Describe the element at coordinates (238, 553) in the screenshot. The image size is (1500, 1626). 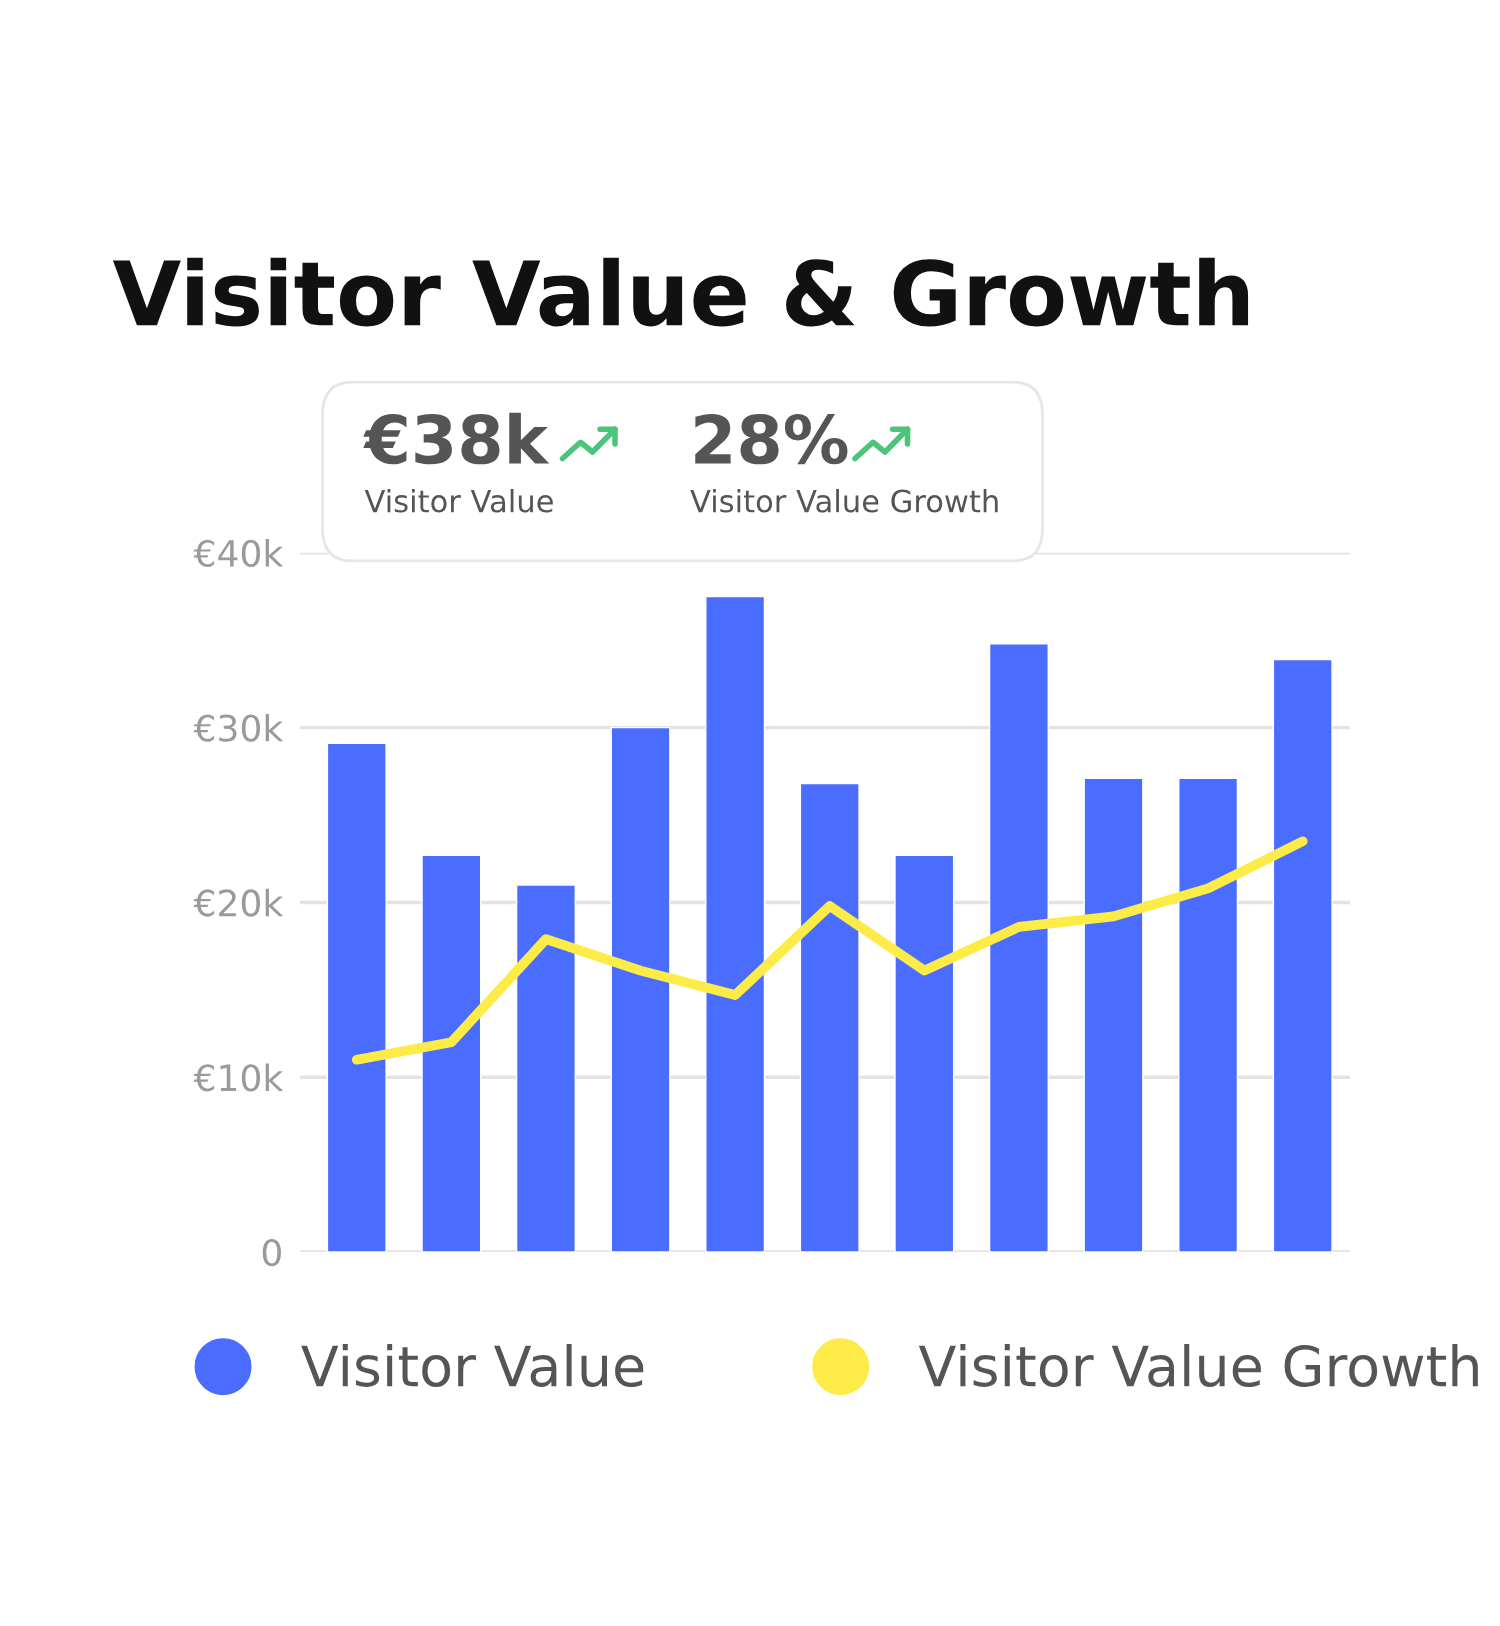
I see `y-tick-label: €40k` at that location.